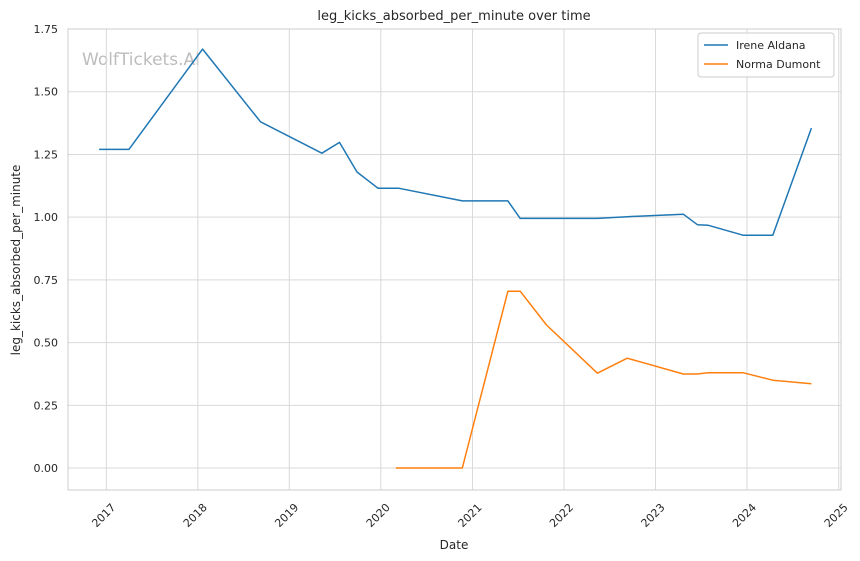 This screenshot has height=561, width=860. I want to click on y-tick-label: 0.75, so click(46, 280).